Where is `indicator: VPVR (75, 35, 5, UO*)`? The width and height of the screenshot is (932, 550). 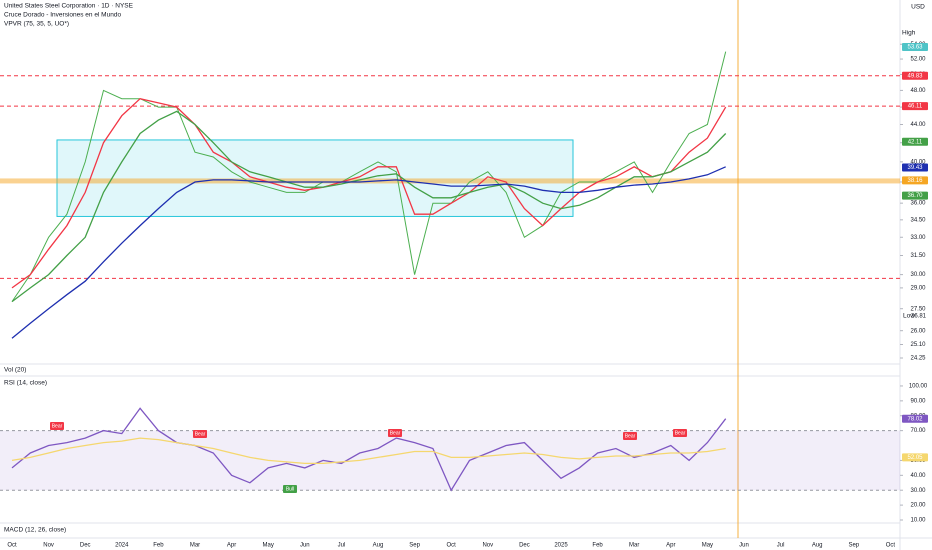
indicator: VPVR (75, 35, 5, UO*) is located at coordinates (36, 24).